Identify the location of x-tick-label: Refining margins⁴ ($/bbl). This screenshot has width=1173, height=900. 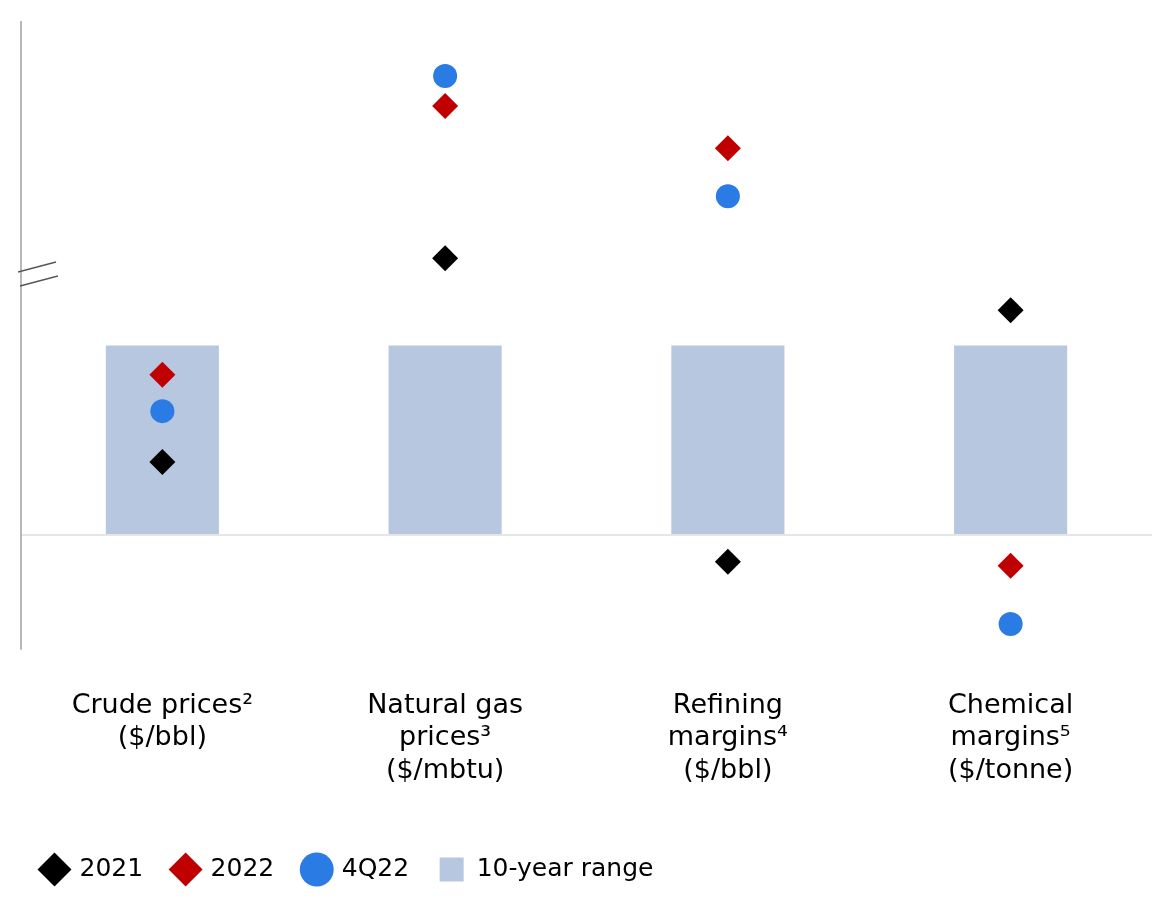
(727, 736).